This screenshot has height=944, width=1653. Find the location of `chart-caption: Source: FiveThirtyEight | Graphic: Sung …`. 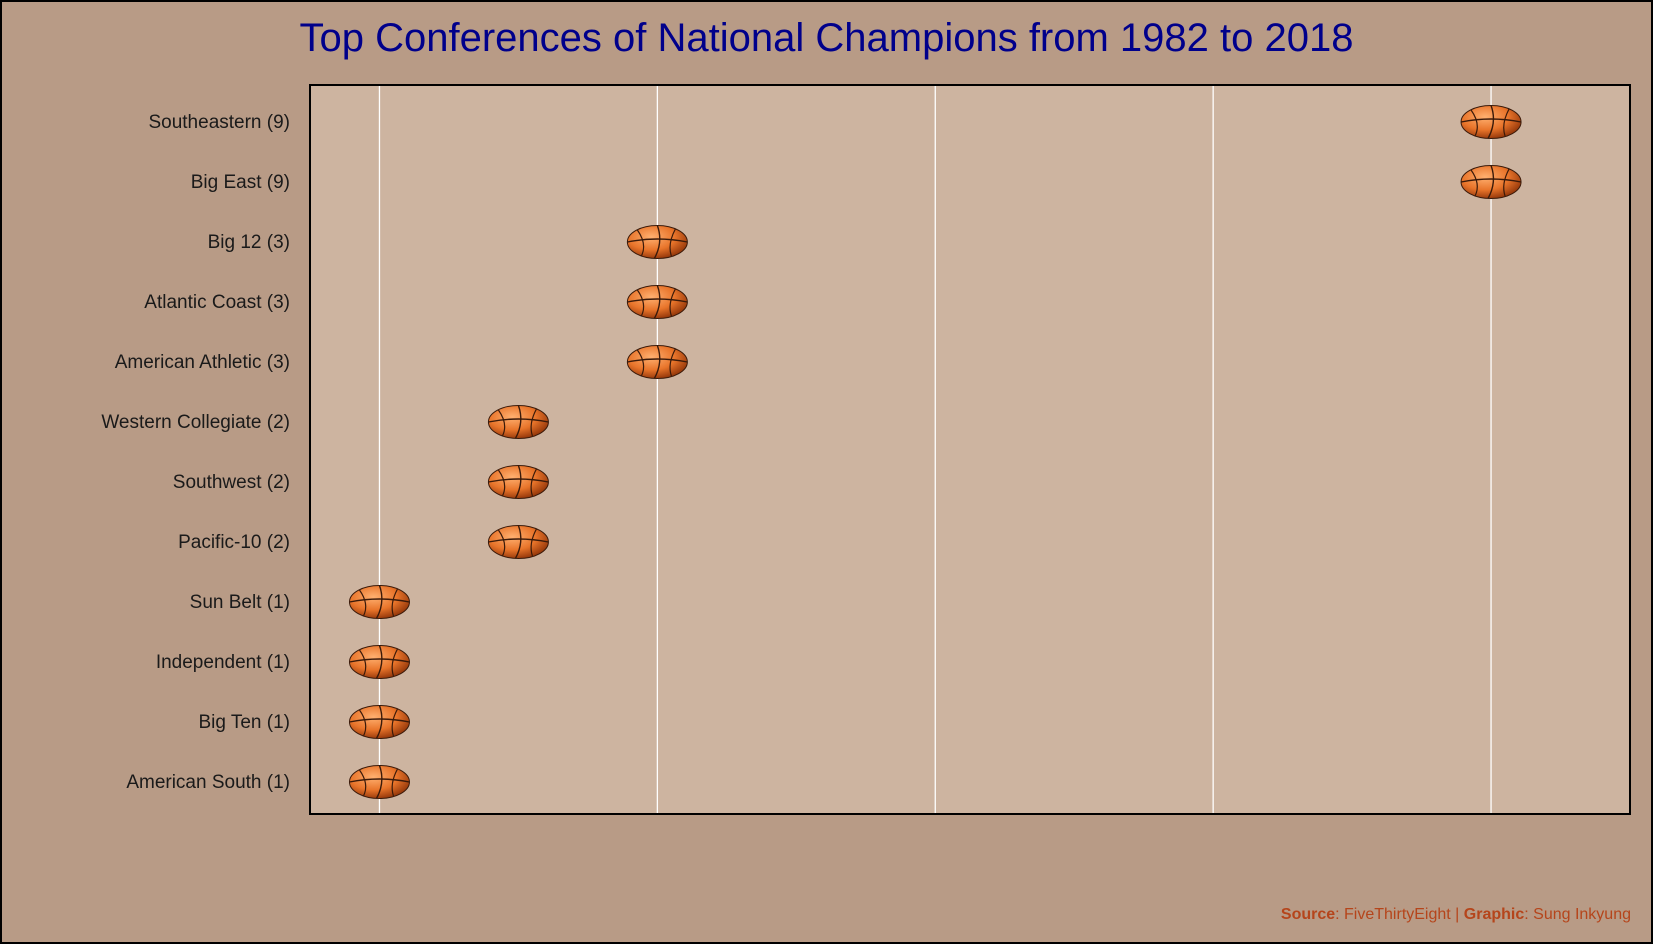

chart-caption: Source: FiveThirtyEight | Graphic: Sung … is located at coordinates (1456, 915).